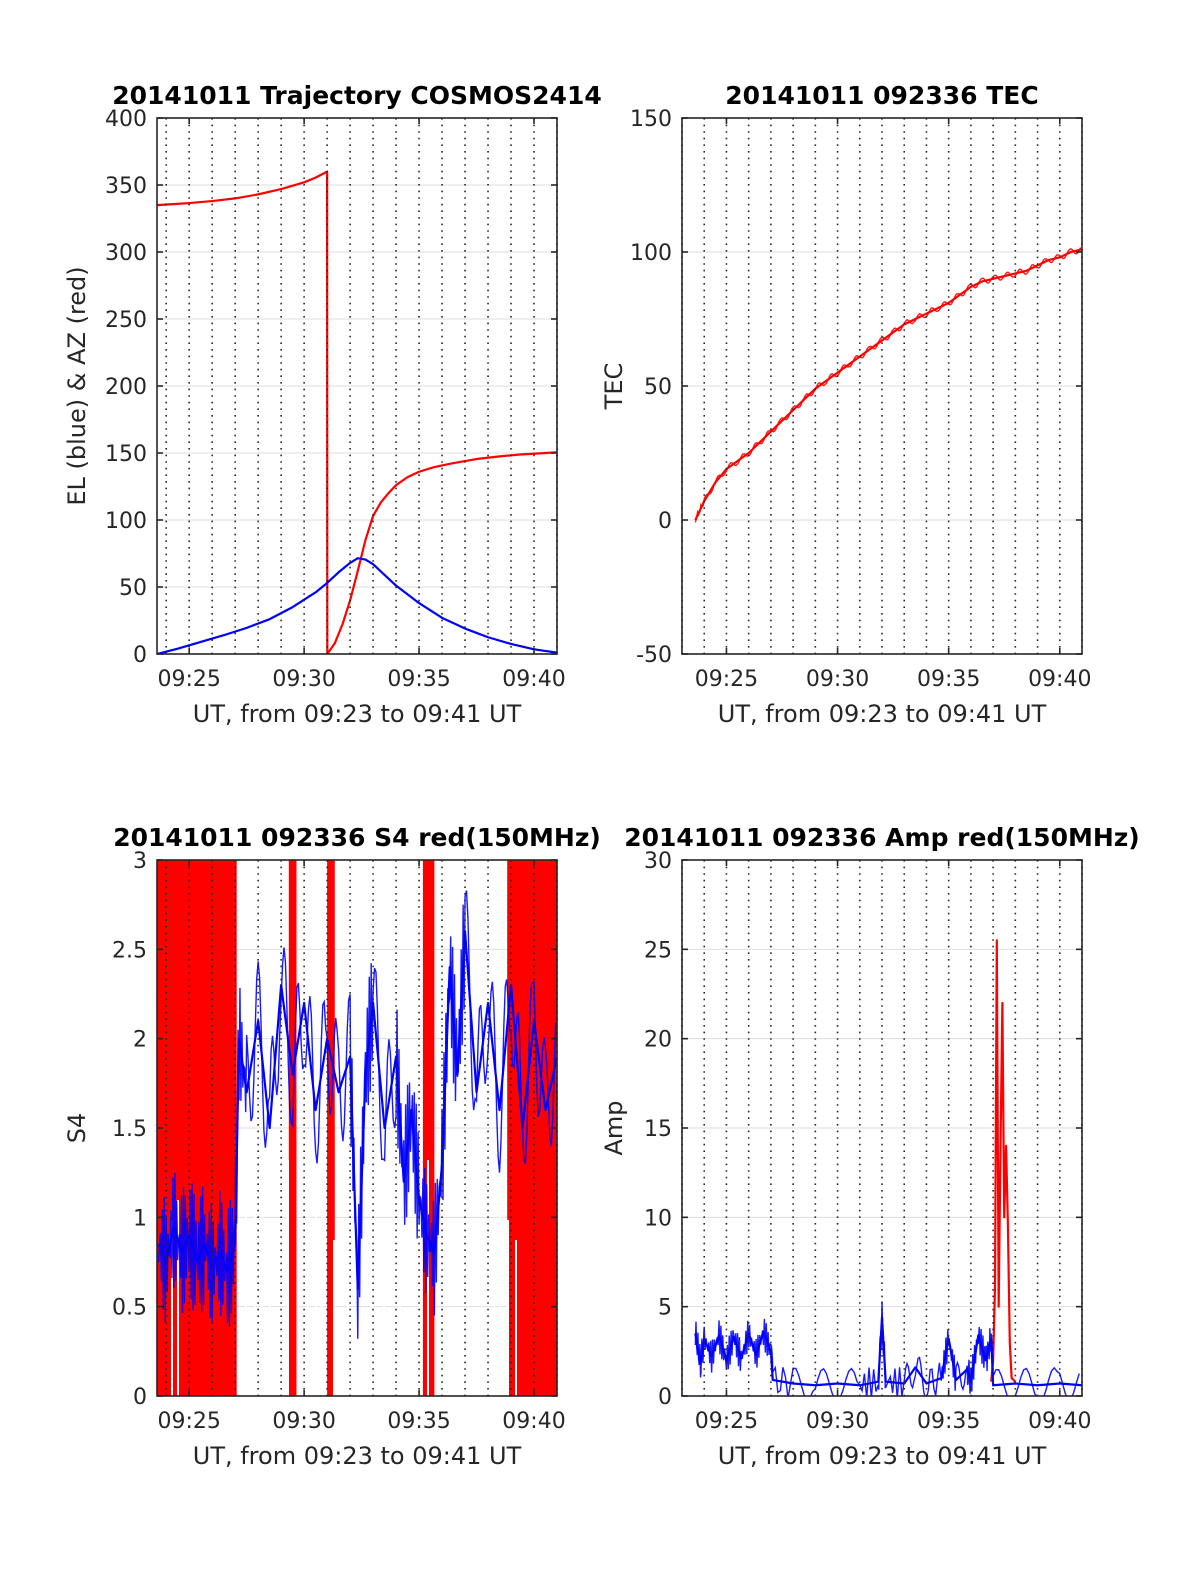  I want to click on y-tick-label: 10, so click(658, 1218).